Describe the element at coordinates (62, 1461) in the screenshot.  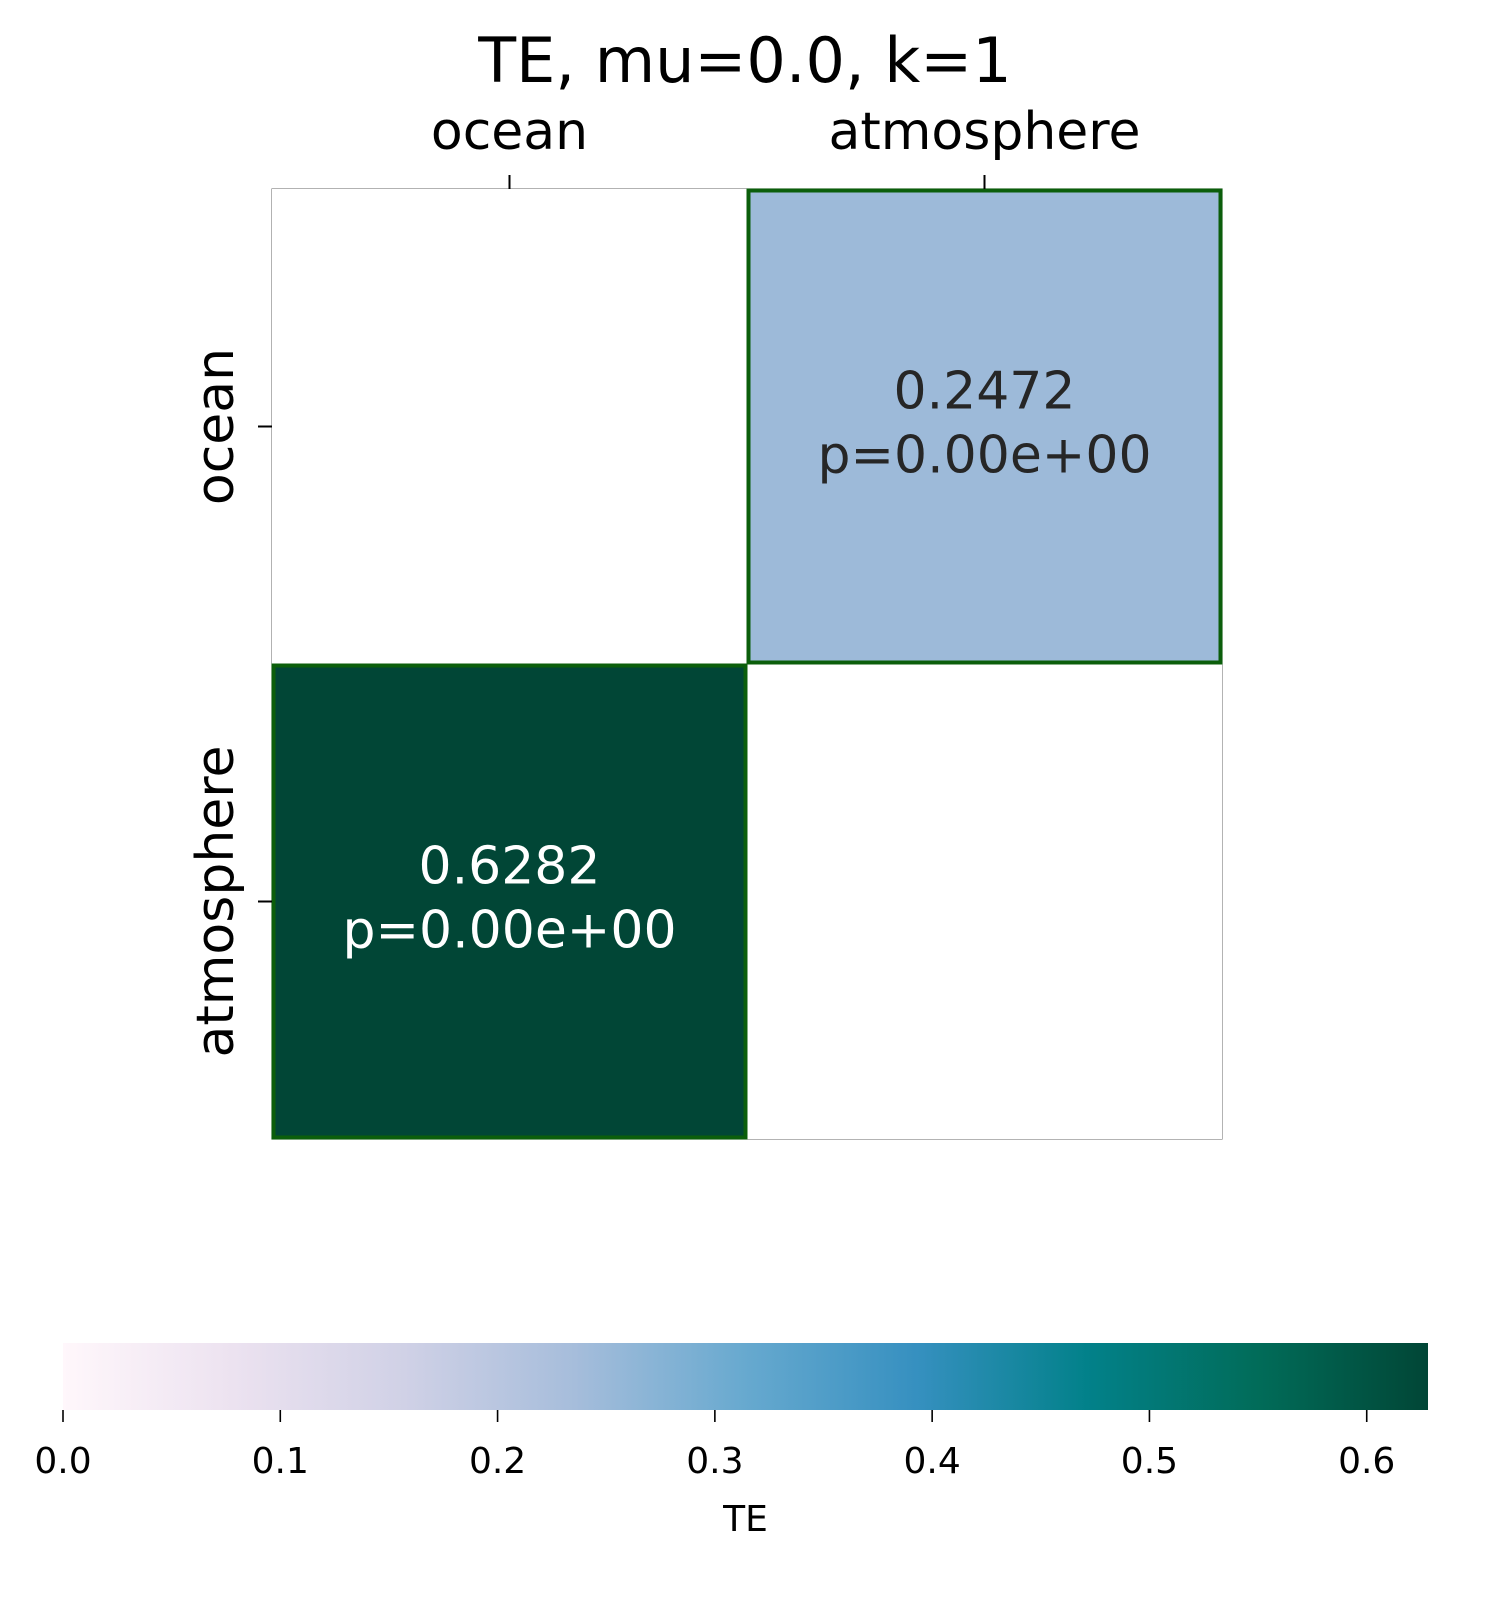
I see `colorbar-tick-label: 0.0` at that location.